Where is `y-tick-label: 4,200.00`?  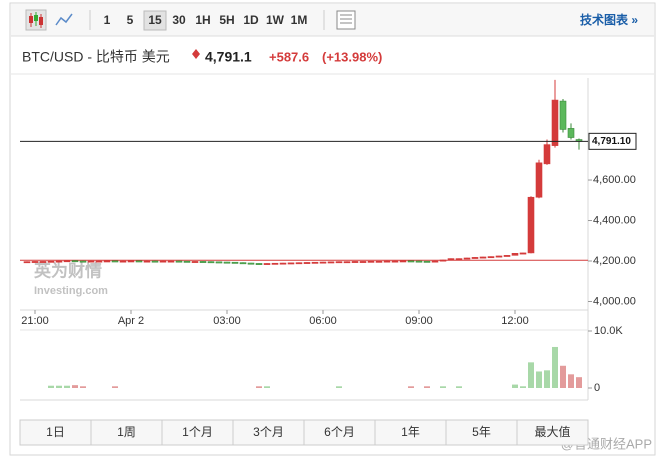
y-tick-label: 4,200.00 is located at coordinates (614, 261).